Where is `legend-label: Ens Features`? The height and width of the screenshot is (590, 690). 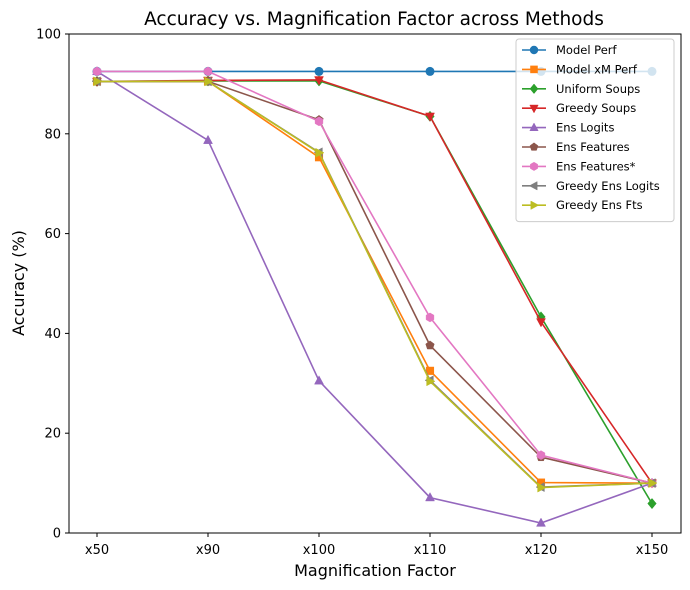
legend-label: Ens Features is located at coordinates (593, 147).